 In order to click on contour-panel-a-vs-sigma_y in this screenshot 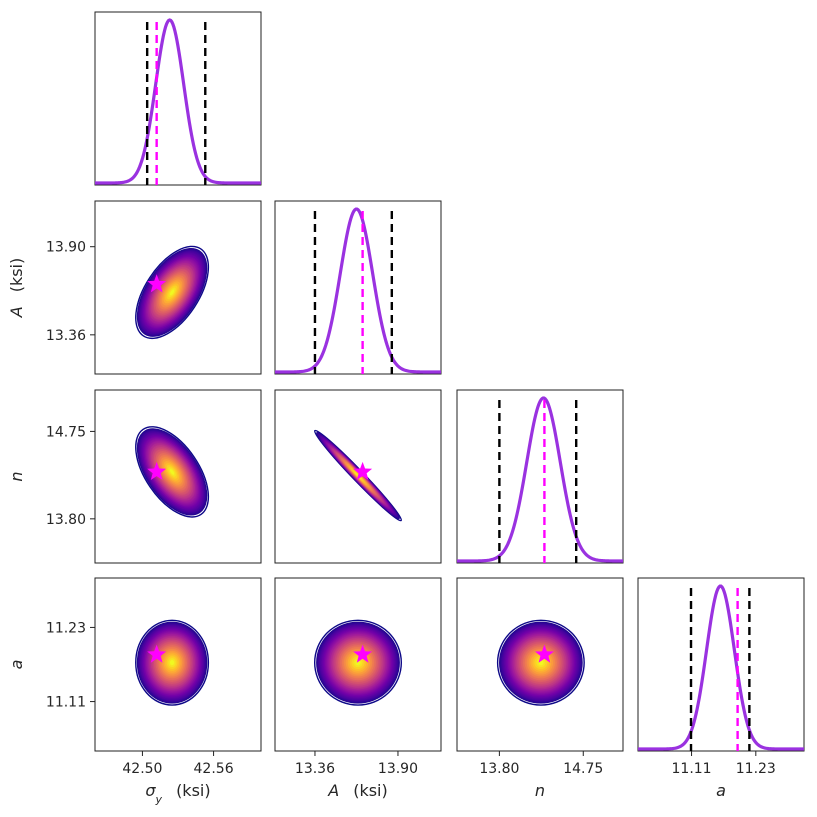, I will do `click(178, 664)`.